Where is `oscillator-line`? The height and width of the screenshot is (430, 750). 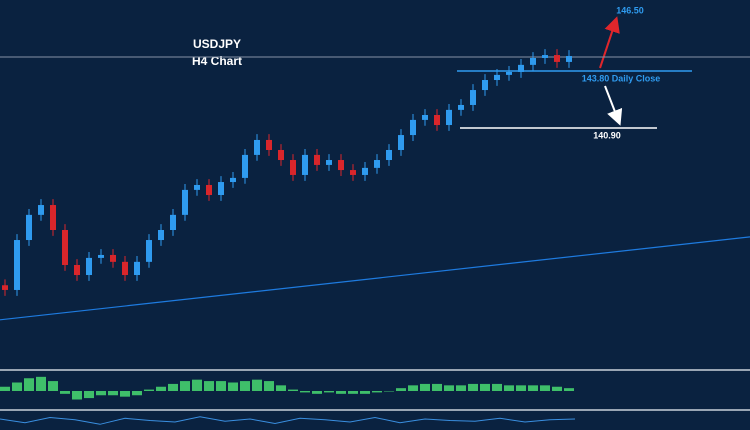
oscillator-line is located at coordinates (288, 420).